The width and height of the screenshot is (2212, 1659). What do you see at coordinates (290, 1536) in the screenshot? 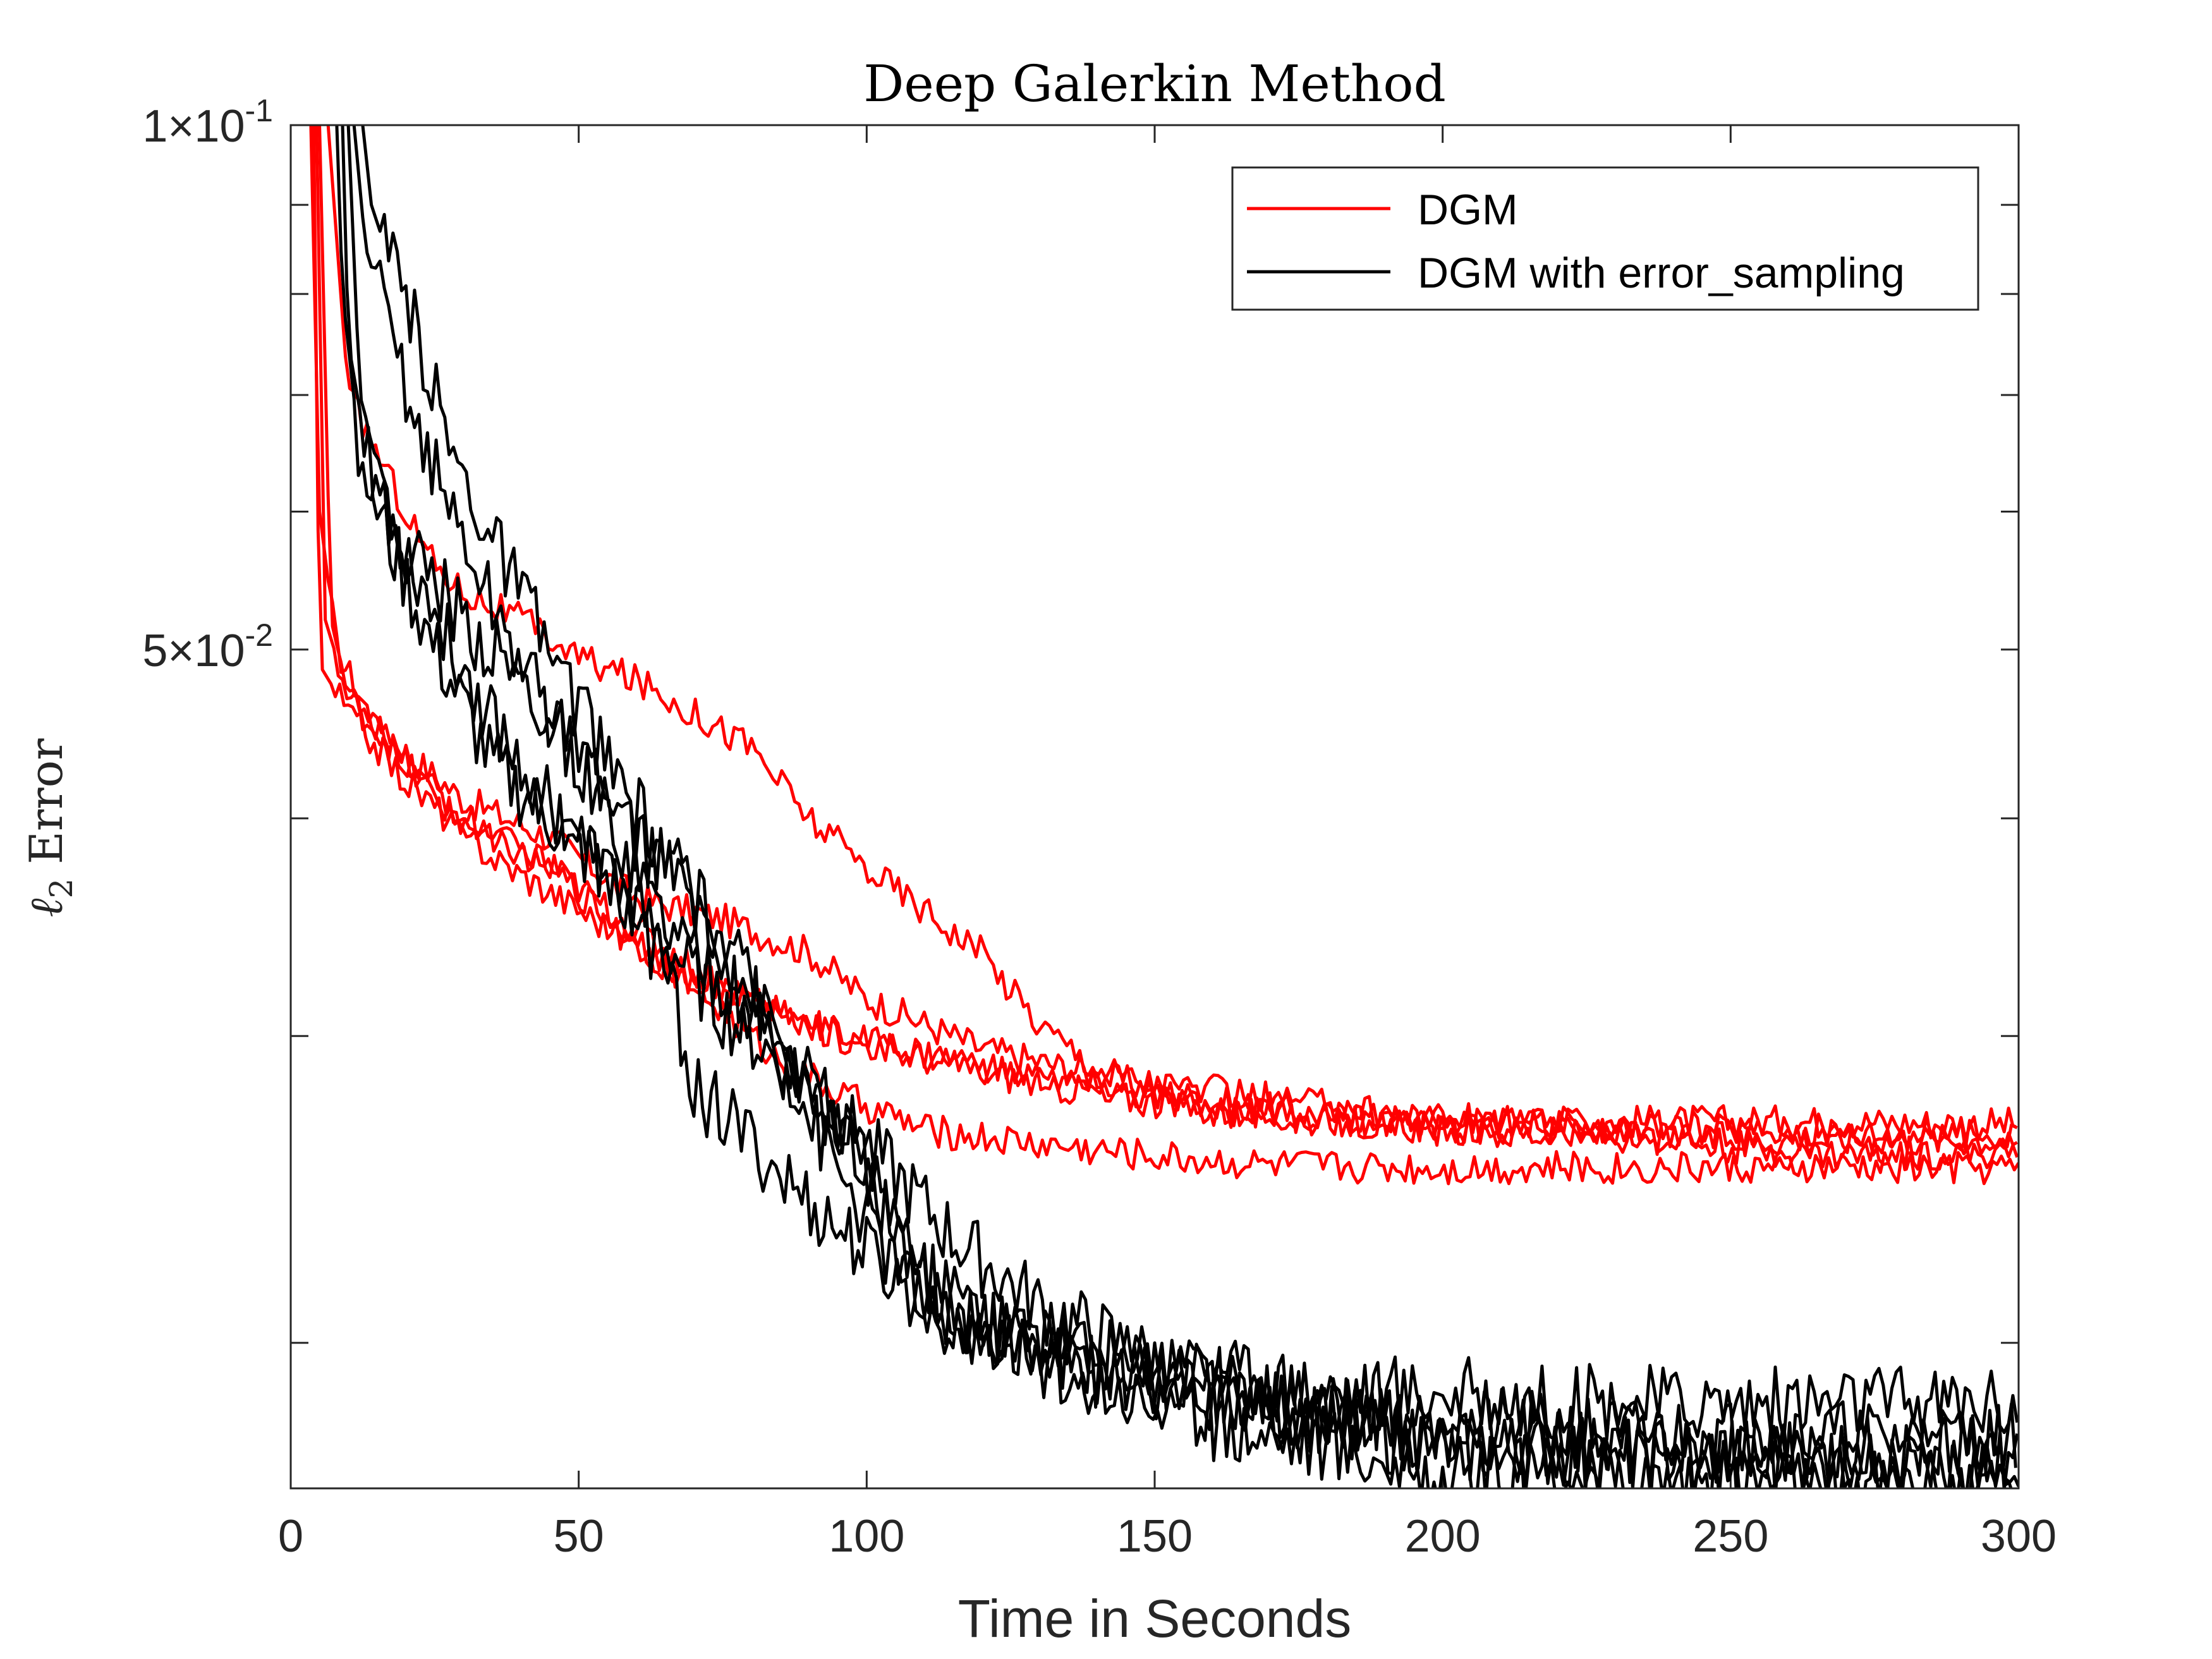
I see `x-tick-label: 0` at bounding box center [290, 1536].